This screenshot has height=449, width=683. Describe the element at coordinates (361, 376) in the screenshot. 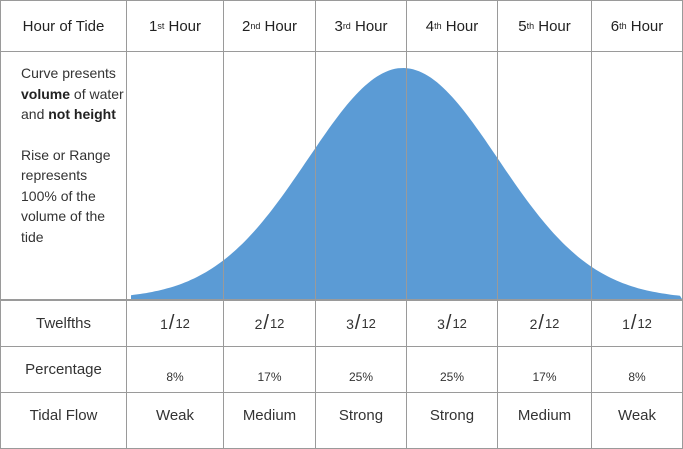

I see `percentage-cell-3: 25%` at that location.